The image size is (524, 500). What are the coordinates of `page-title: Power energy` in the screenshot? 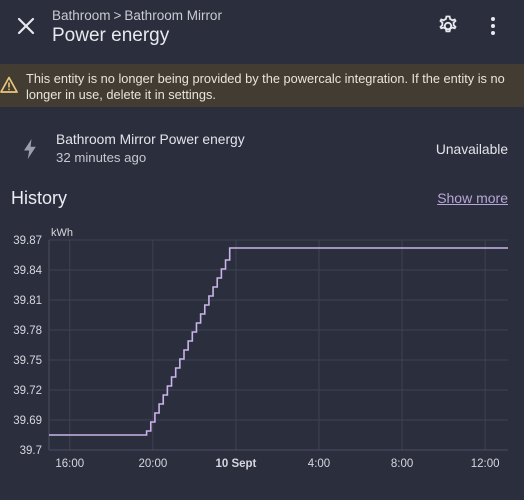 It's located at (111, 35).